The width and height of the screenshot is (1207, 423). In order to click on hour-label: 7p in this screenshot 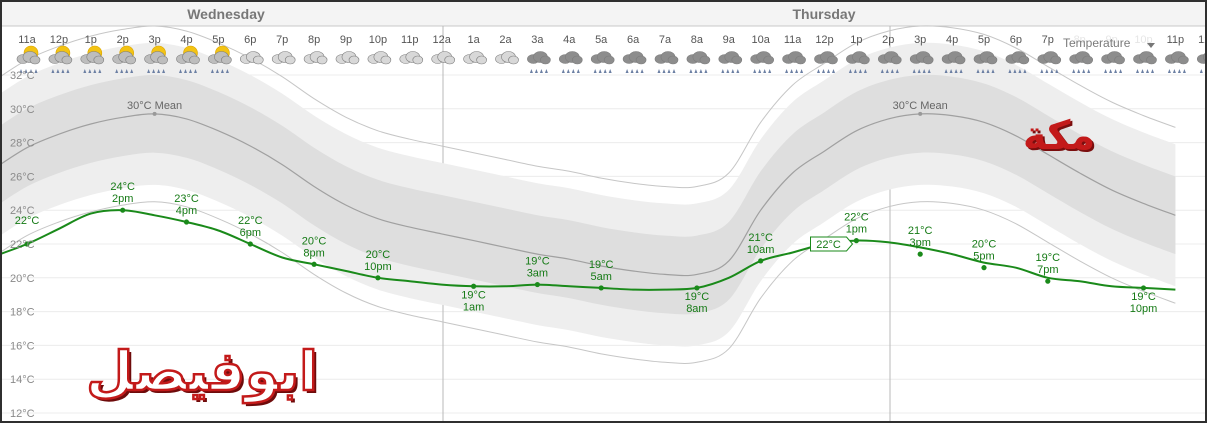, I will do `click(282, 40)`.